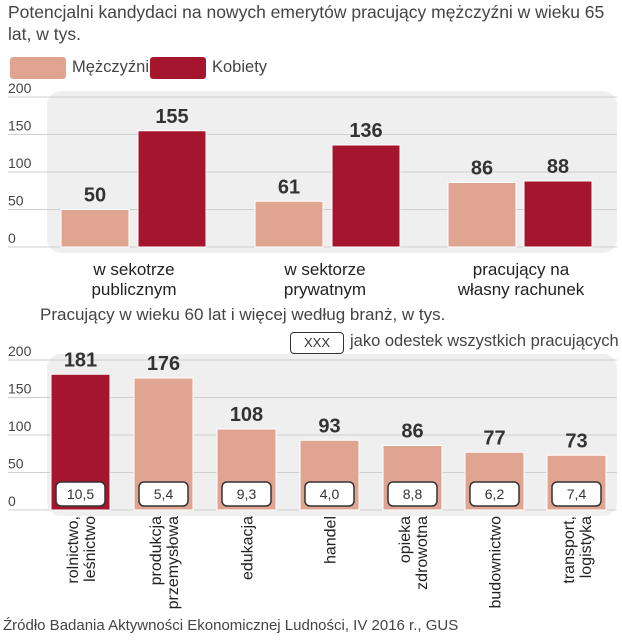  What do you see at coordinates (405, 539) in the screenshot?
I see `chart2-category-label: opieka` at bounding box center [405, 539].